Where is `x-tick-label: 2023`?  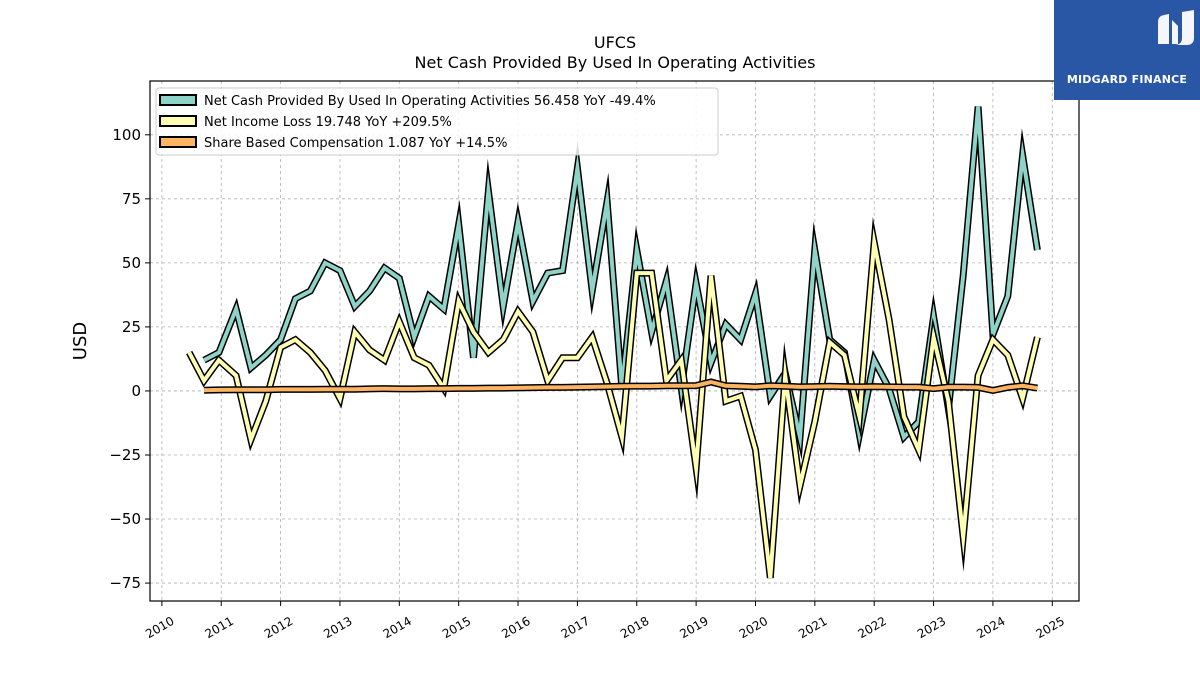 x-tick-label: 2023 is located at coordinates (931, 627).